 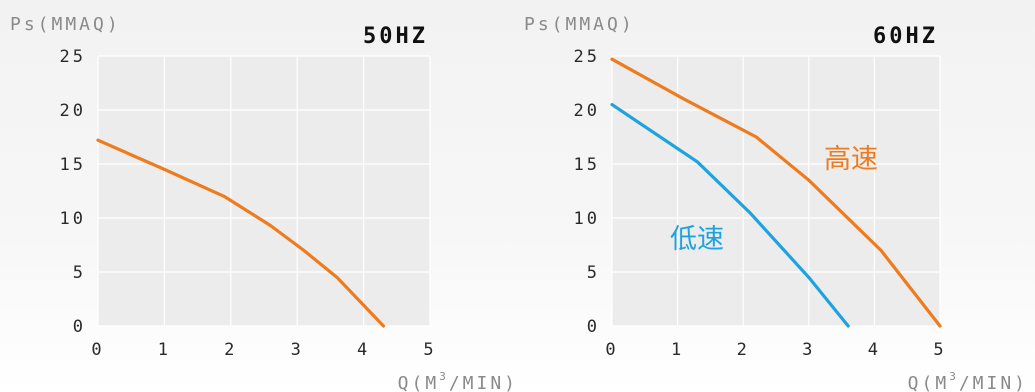 What do you see at coordinates (697, 239) in the screenshot?
I see `series-label: 低速` at bounding box center [697, 239].